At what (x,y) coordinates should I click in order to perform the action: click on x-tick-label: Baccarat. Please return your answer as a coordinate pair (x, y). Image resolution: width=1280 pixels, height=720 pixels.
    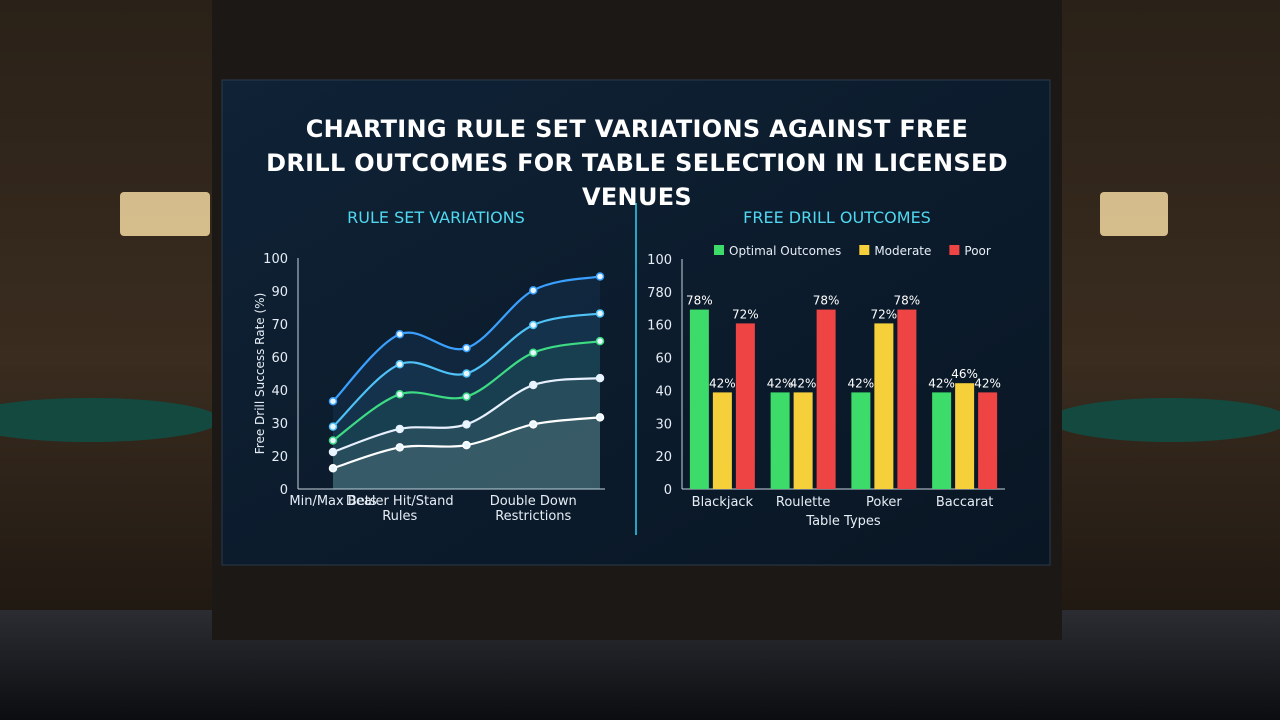
    Looking at the image, I should click on (965, 502).